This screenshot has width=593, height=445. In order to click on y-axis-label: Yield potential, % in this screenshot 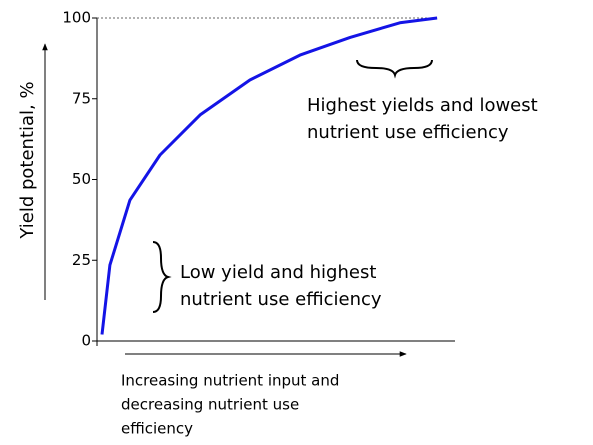, I will do `click(27, 160)`.